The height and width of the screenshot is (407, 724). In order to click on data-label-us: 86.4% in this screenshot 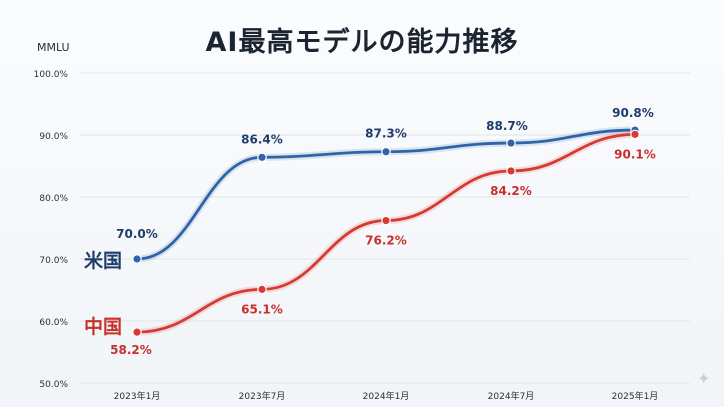, I will do `click(262, 139)`.